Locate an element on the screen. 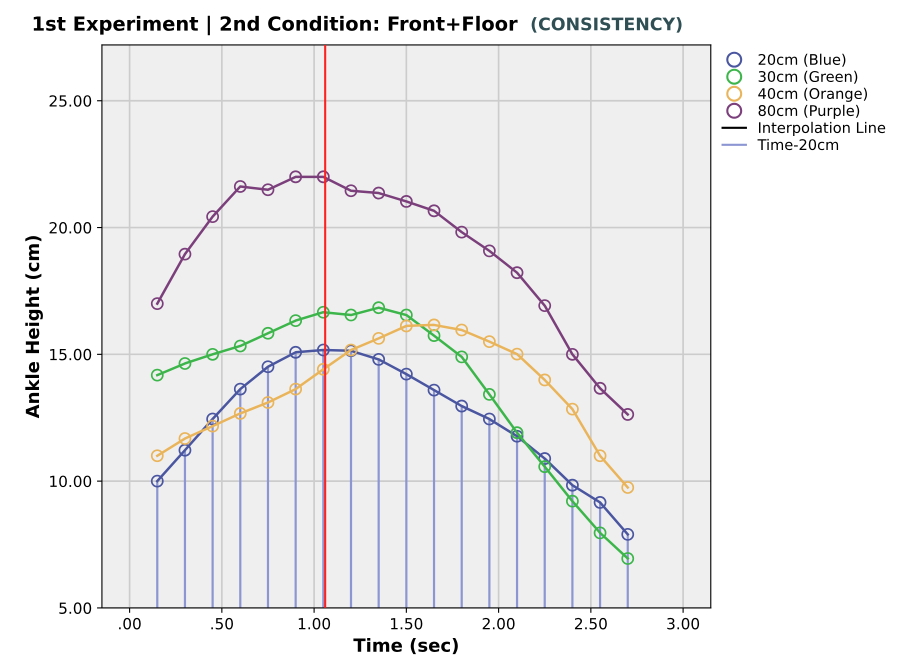  text: Interpolation Line is located at coordinates (822, 129).